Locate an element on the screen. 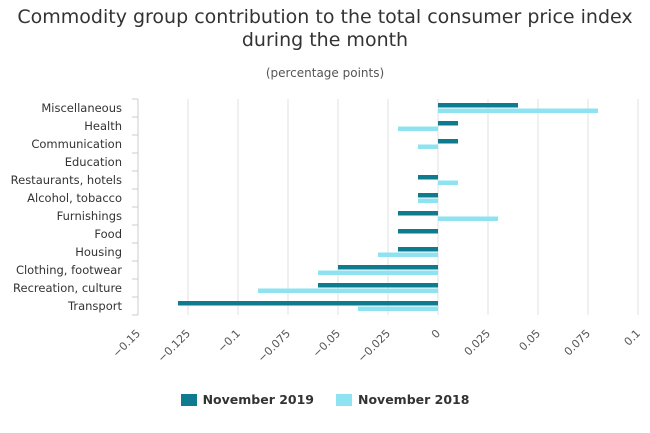 This screenshot has width=650, height=433. x-tick-label: 0.025 is located at coordinates (477, 342).